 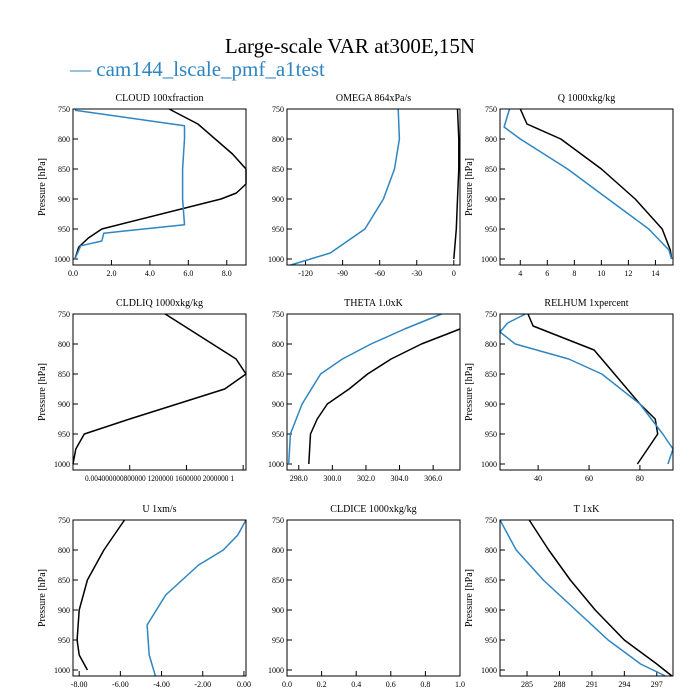 I want to click on x-tick-label: 60, so click(x=589, y=478).